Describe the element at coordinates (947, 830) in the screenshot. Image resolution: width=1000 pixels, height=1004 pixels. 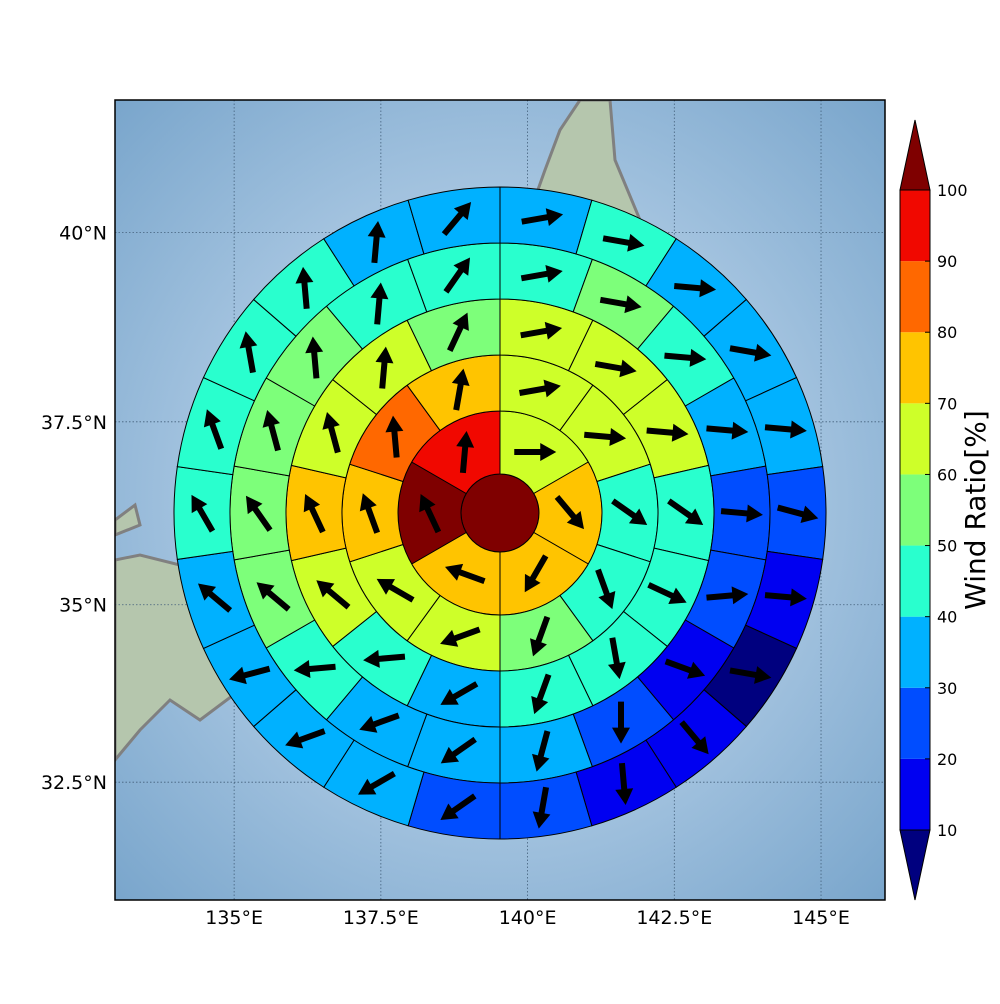
I see `colorbar-tick-label: 10` at that location.